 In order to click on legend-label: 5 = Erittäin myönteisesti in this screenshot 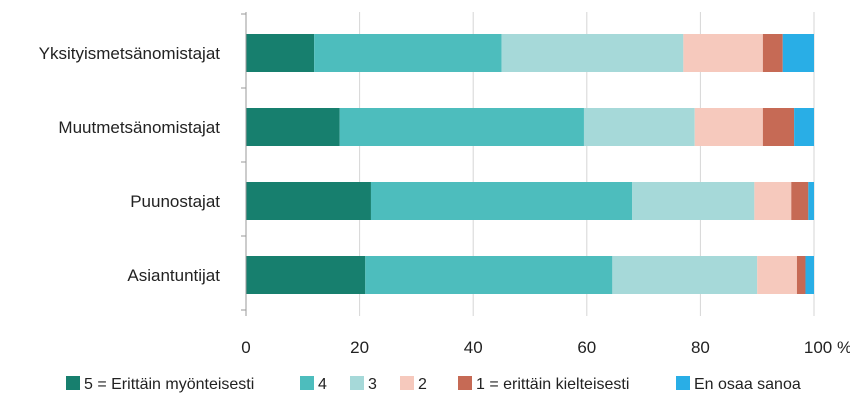, I will do `click(169, 384)`.